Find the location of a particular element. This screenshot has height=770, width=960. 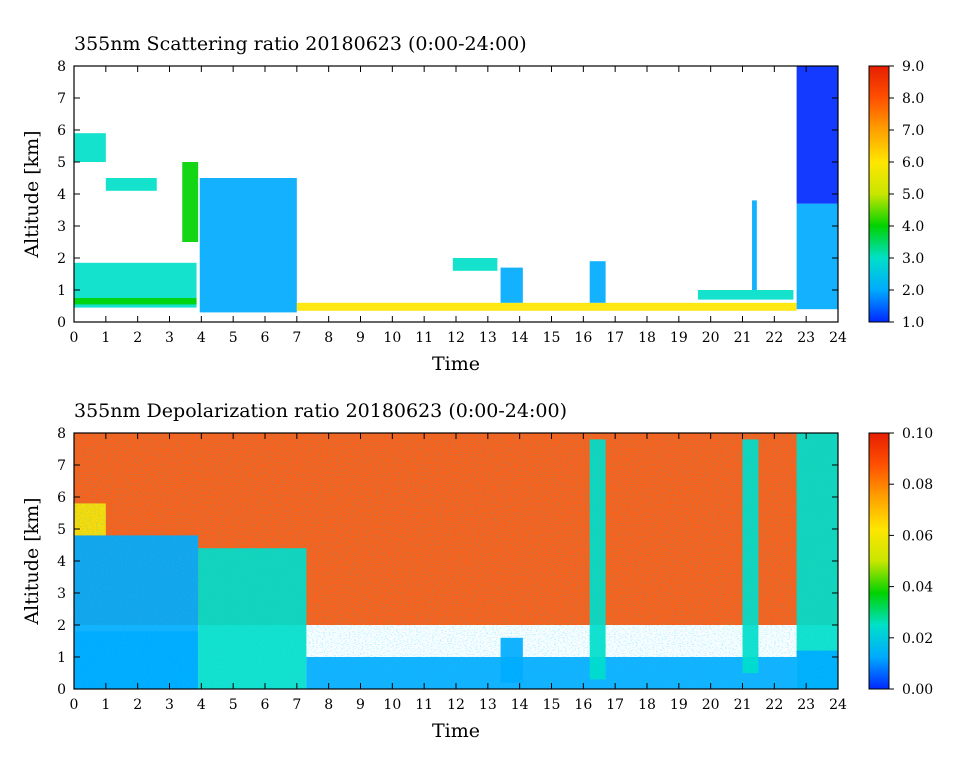

colorbar-tick-label: 0.00 is located at coordinates (917, 690).